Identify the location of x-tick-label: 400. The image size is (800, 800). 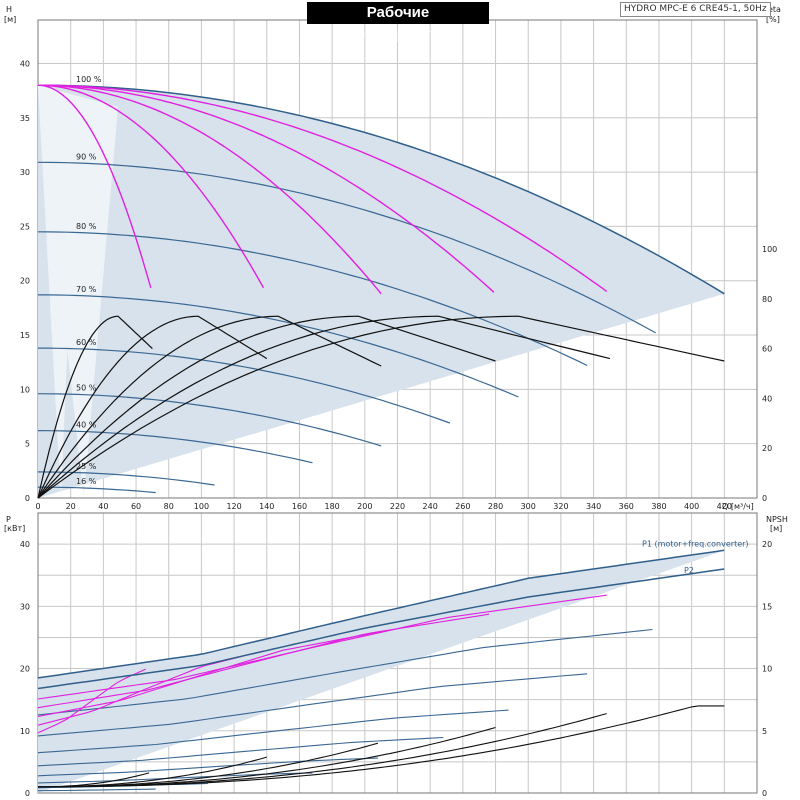
(691, 506).